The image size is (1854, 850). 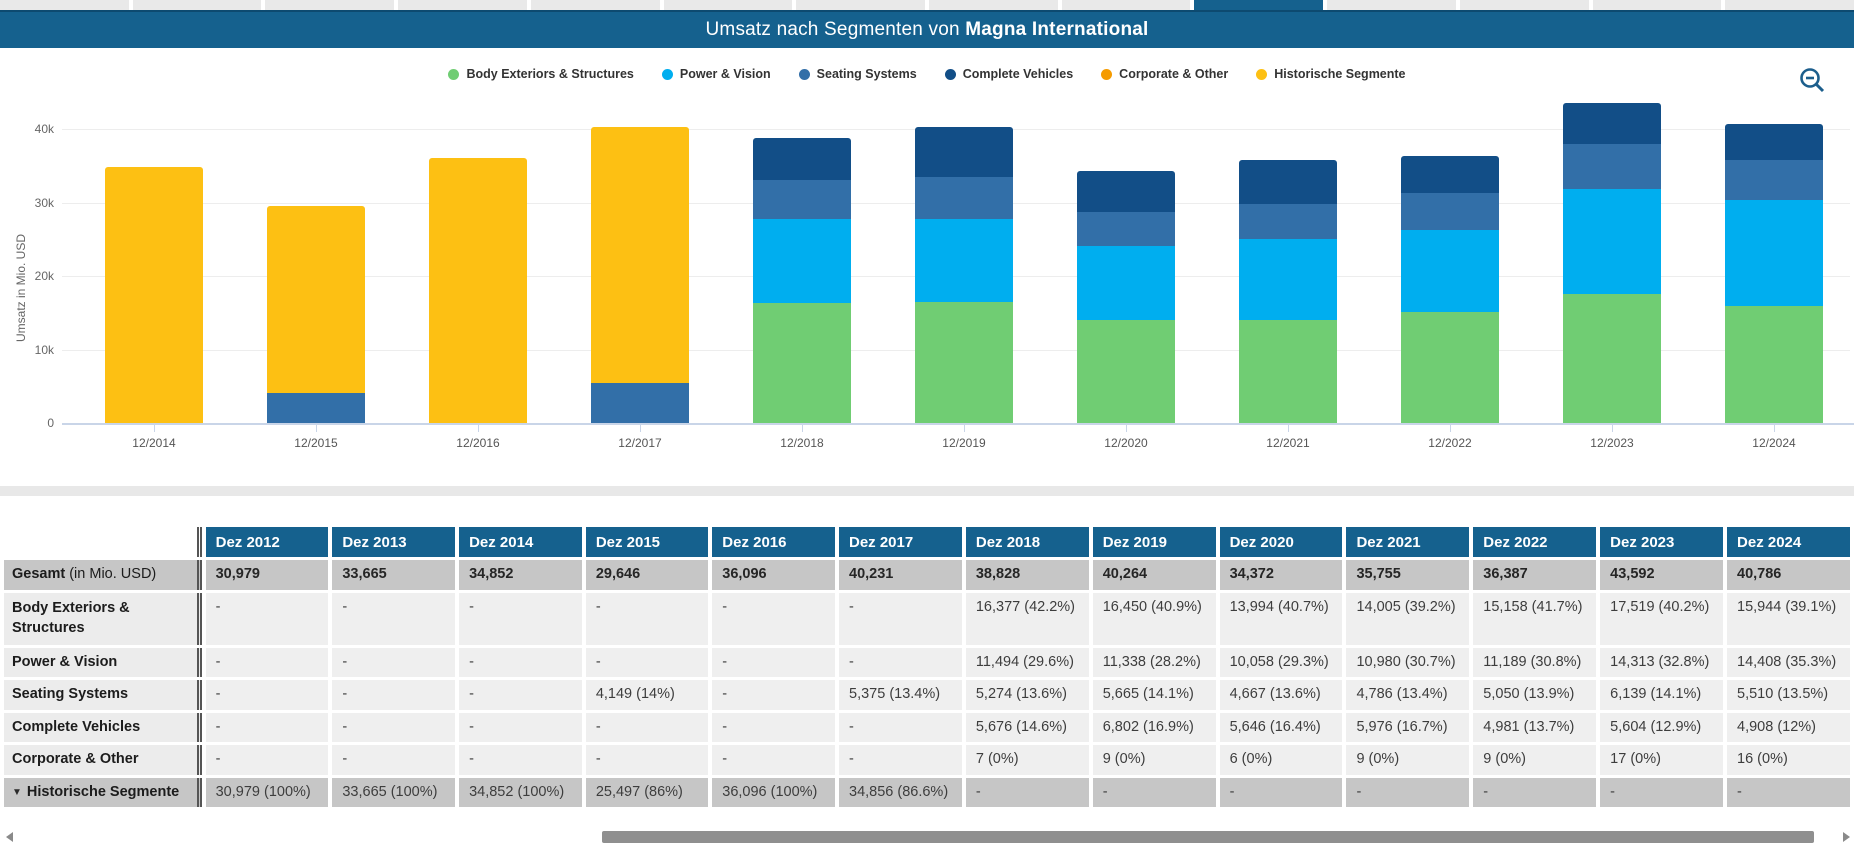 I want to click on table-cell: 40,786, so click(x=1788, y=575).